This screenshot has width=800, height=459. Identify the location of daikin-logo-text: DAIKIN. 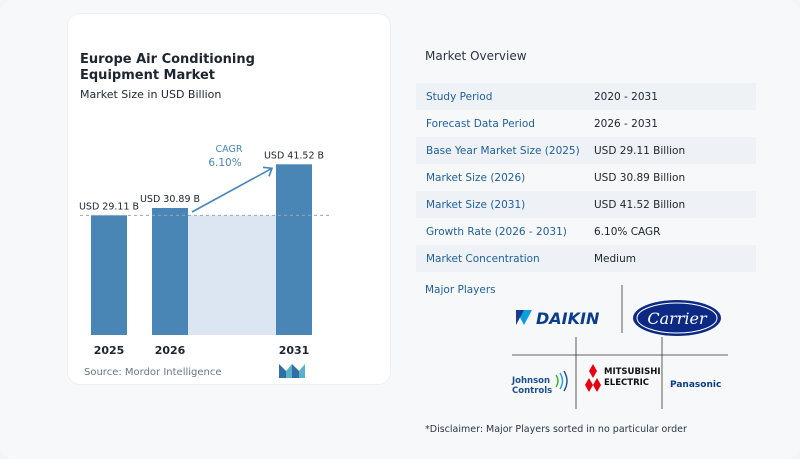
(568, 318).